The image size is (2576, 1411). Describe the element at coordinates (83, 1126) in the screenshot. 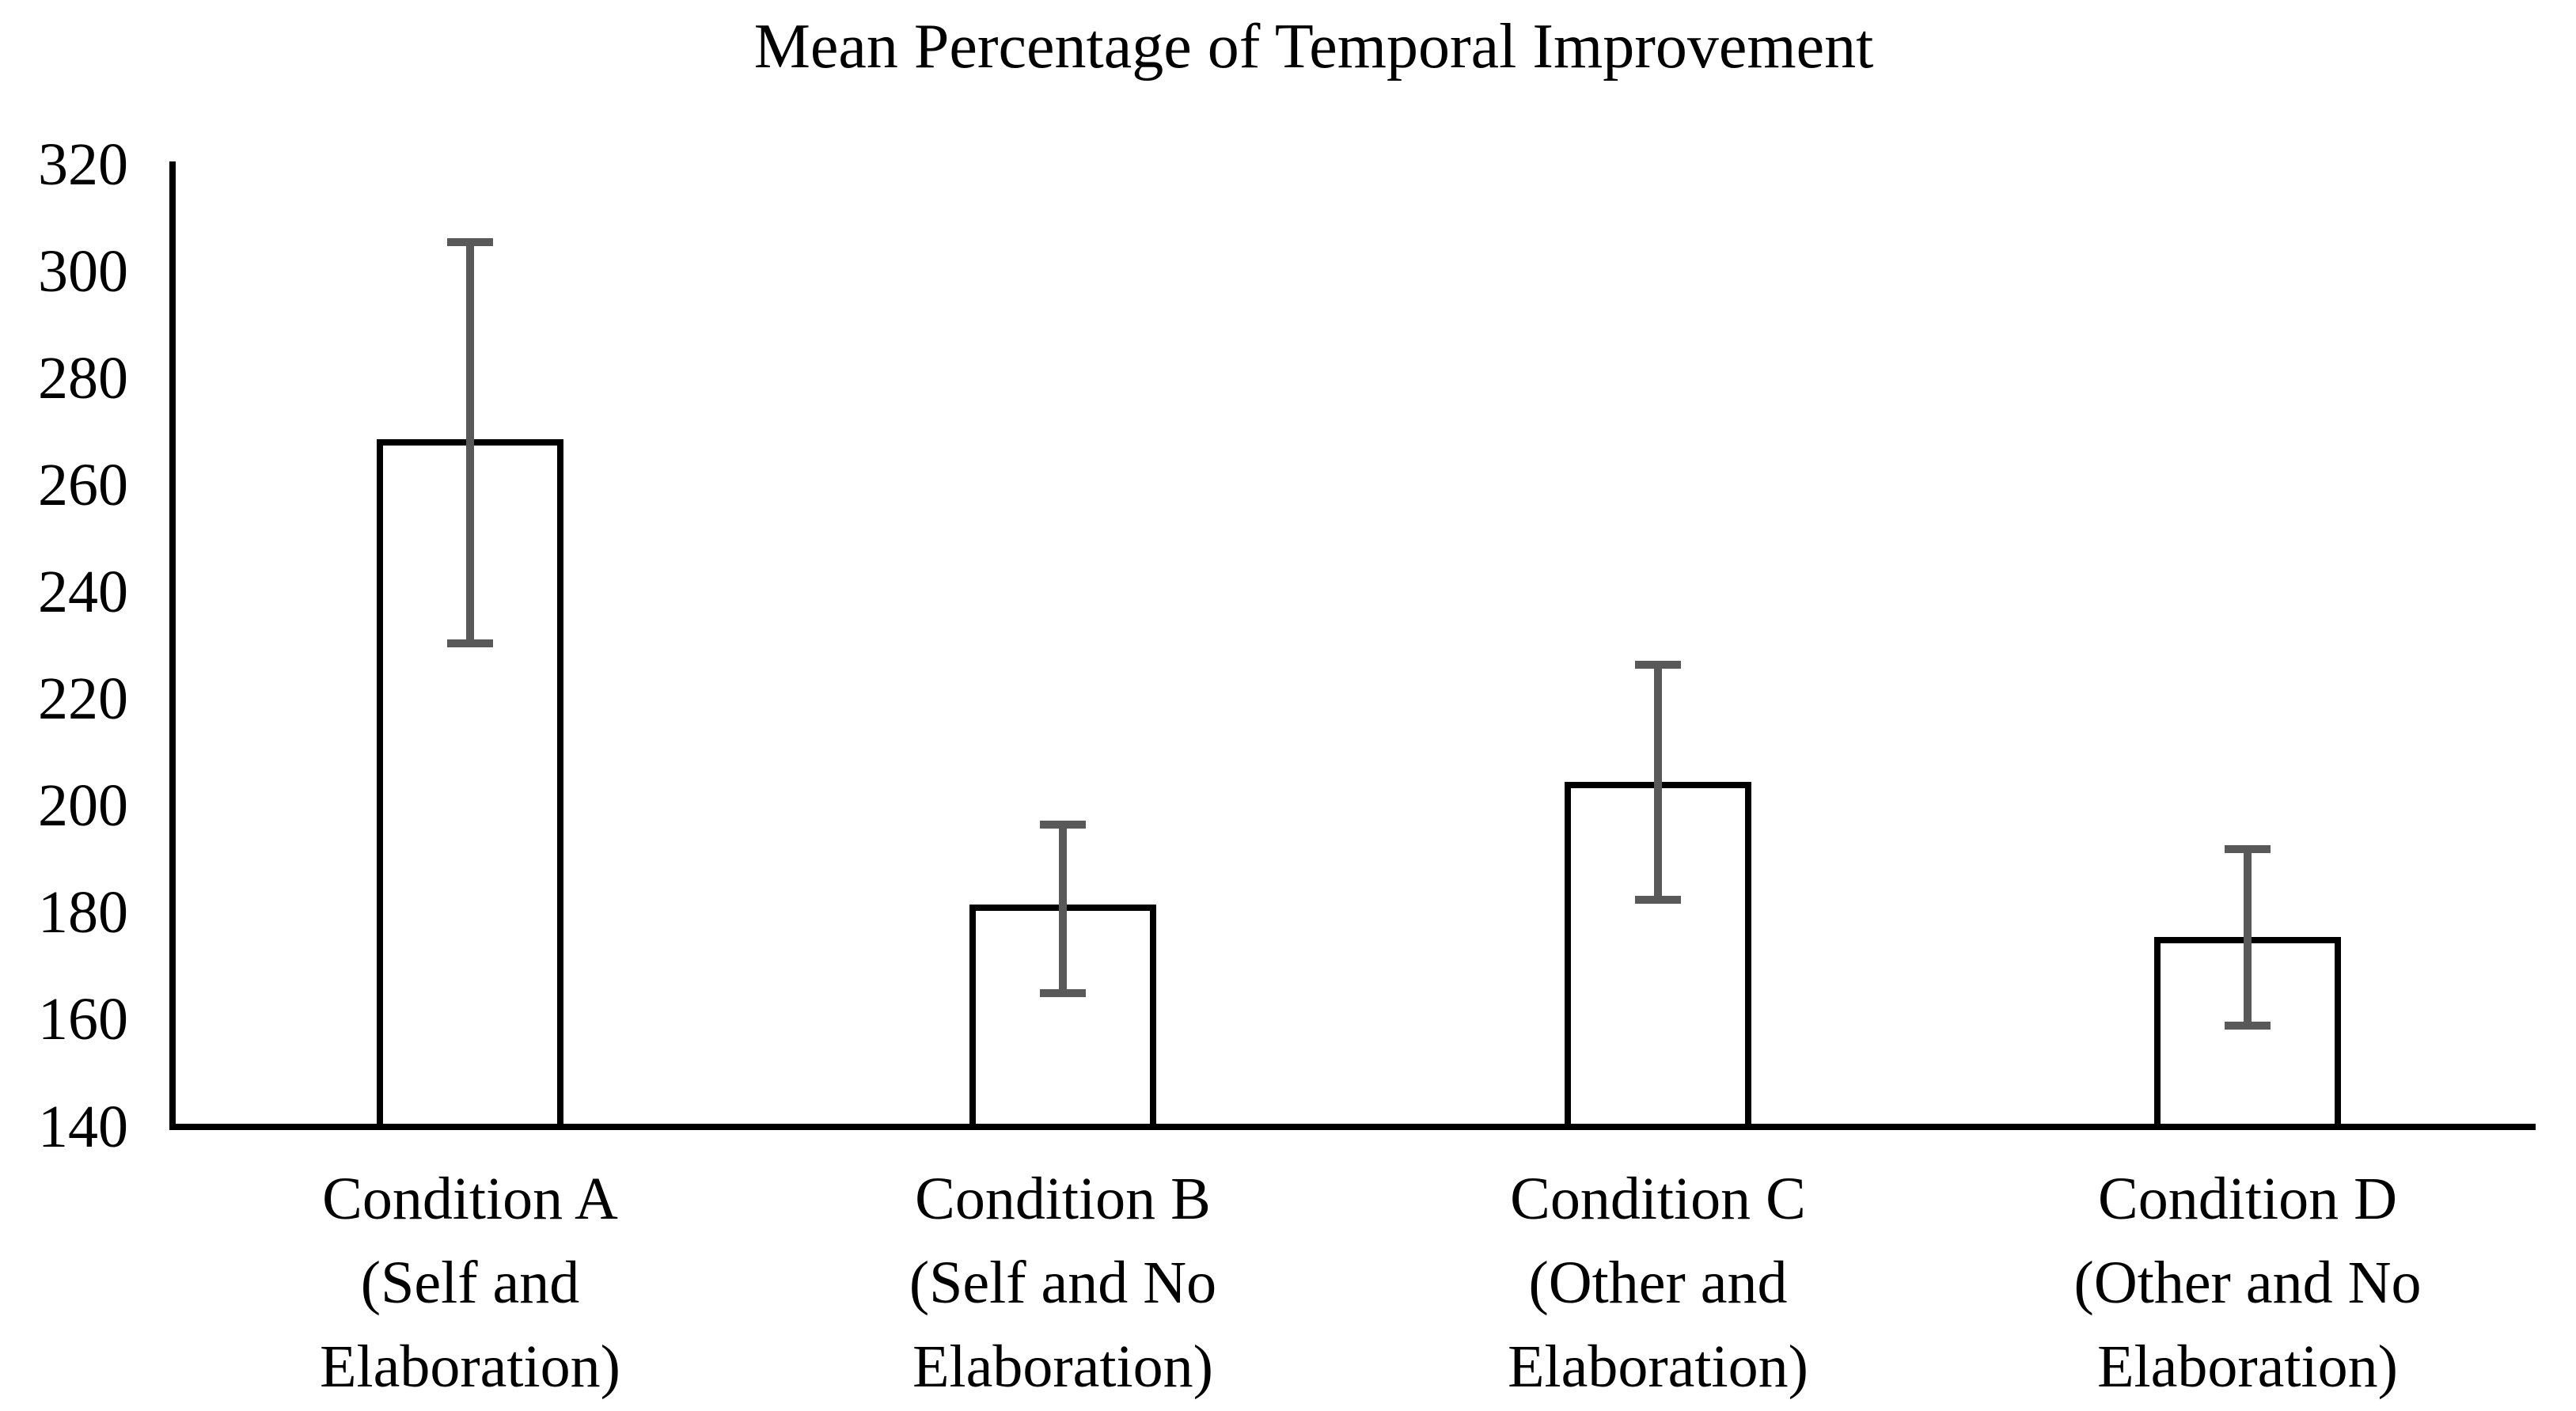

I see `y-axis-tick-label: 140` at that location.